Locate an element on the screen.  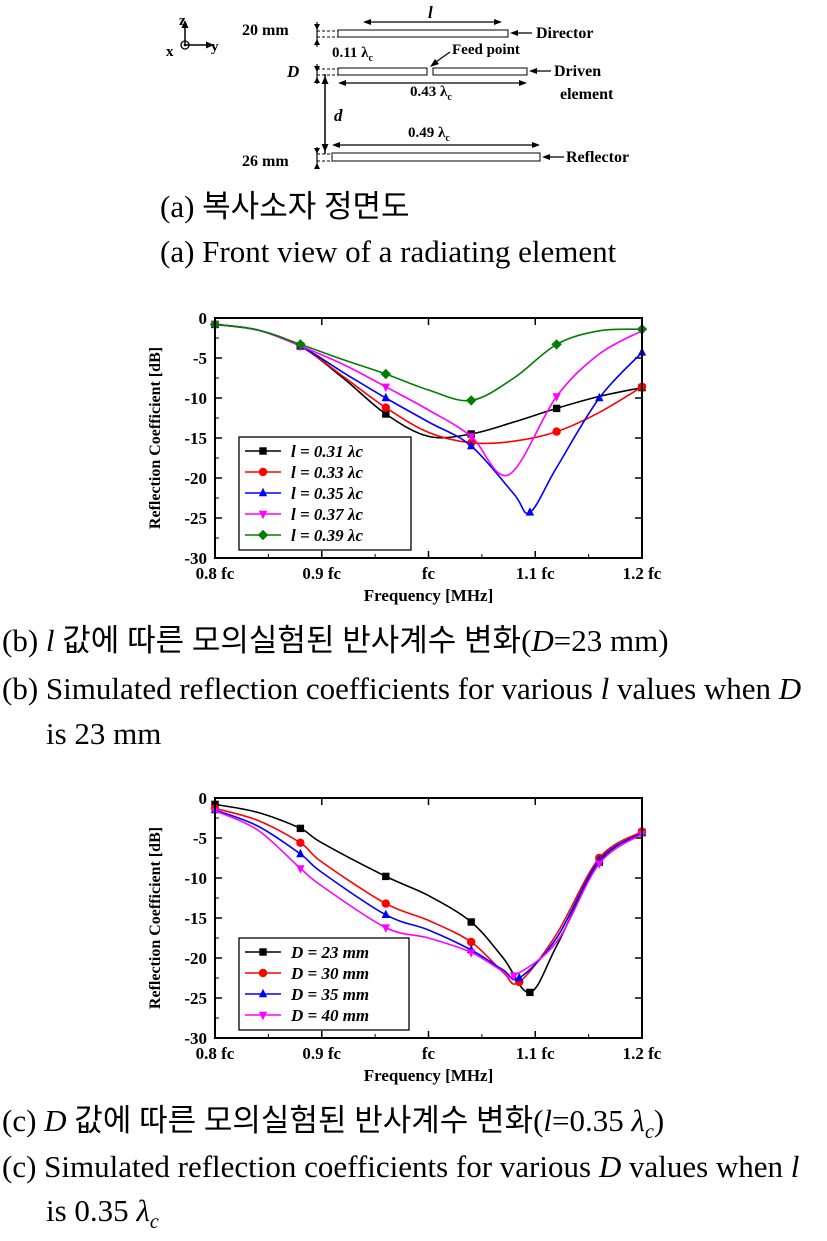
director-spacing-label: 20 mm is located at coordinates (265, 30).